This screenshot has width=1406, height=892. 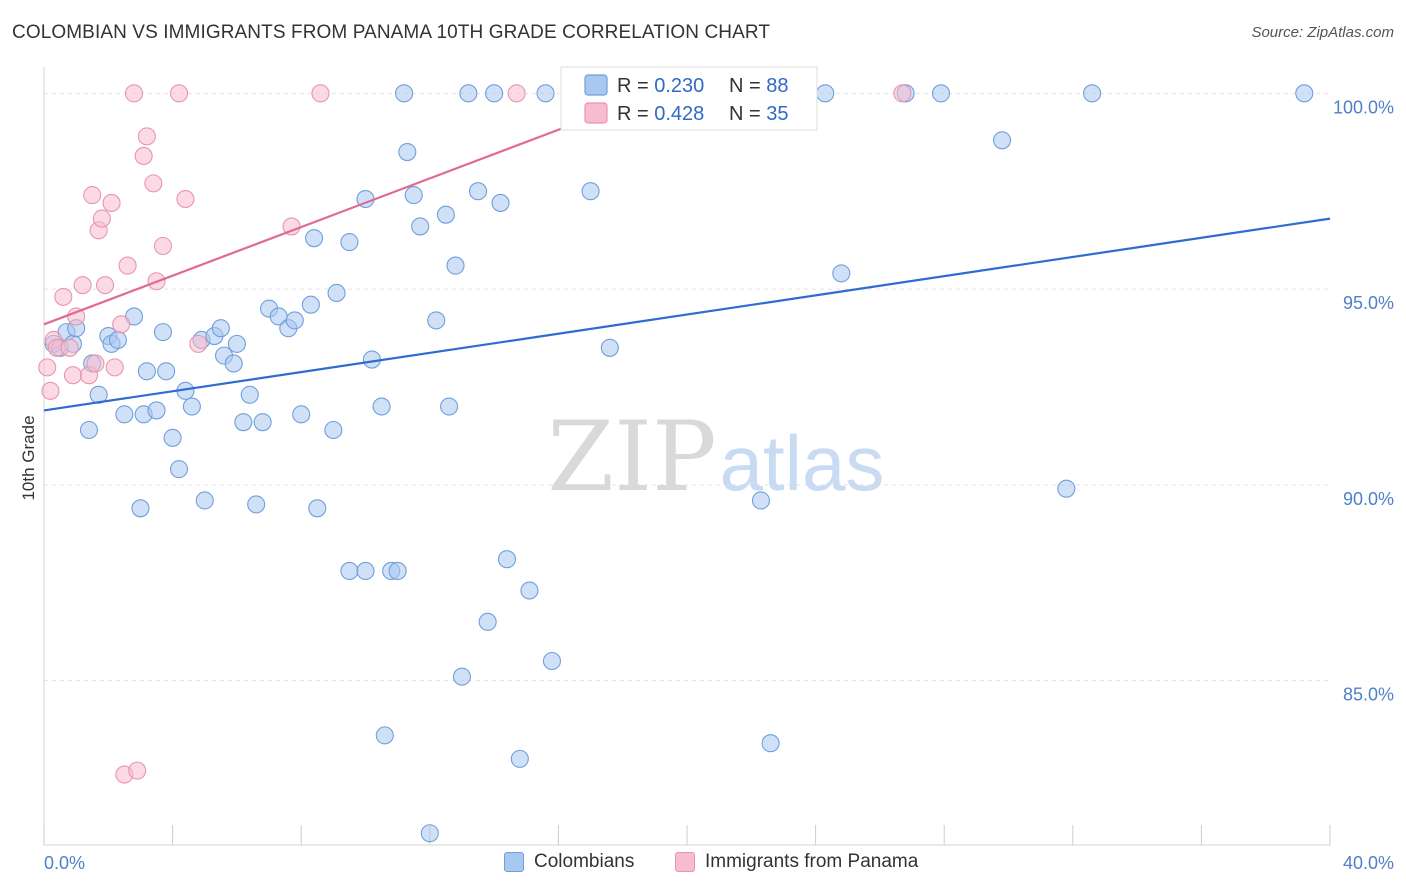 I want to click on series-legend: Colombians Immigrants from Panama, so click(x=703, y=864).